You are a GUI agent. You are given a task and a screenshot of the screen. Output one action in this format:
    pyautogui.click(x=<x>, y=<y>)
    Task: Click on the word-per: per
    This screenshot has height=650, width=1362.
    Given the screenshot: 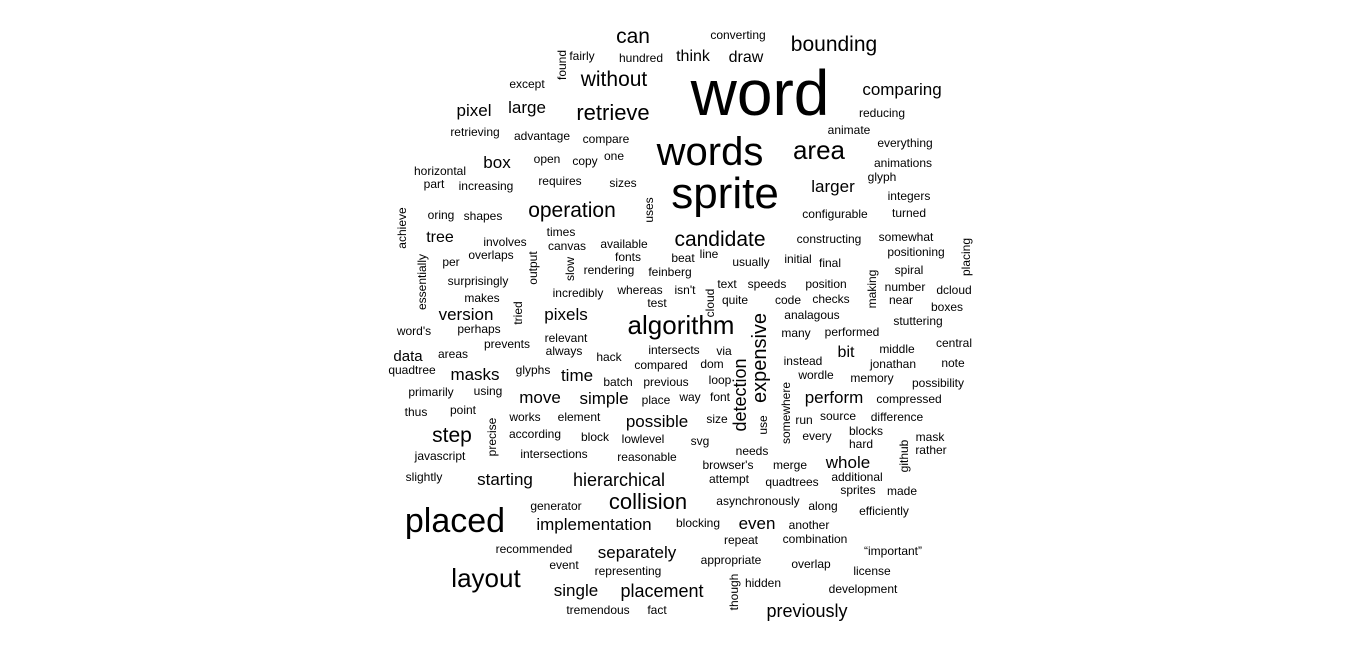 What is the action you would take?
    pyautogui.click(x=450, y=262)
    